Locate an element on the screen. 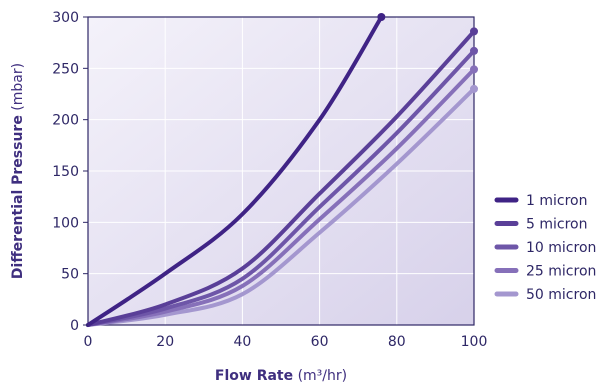 The width and height of the screenshot is (609, 385). x-tick-label: 0 is located at coordinates (88, 342).